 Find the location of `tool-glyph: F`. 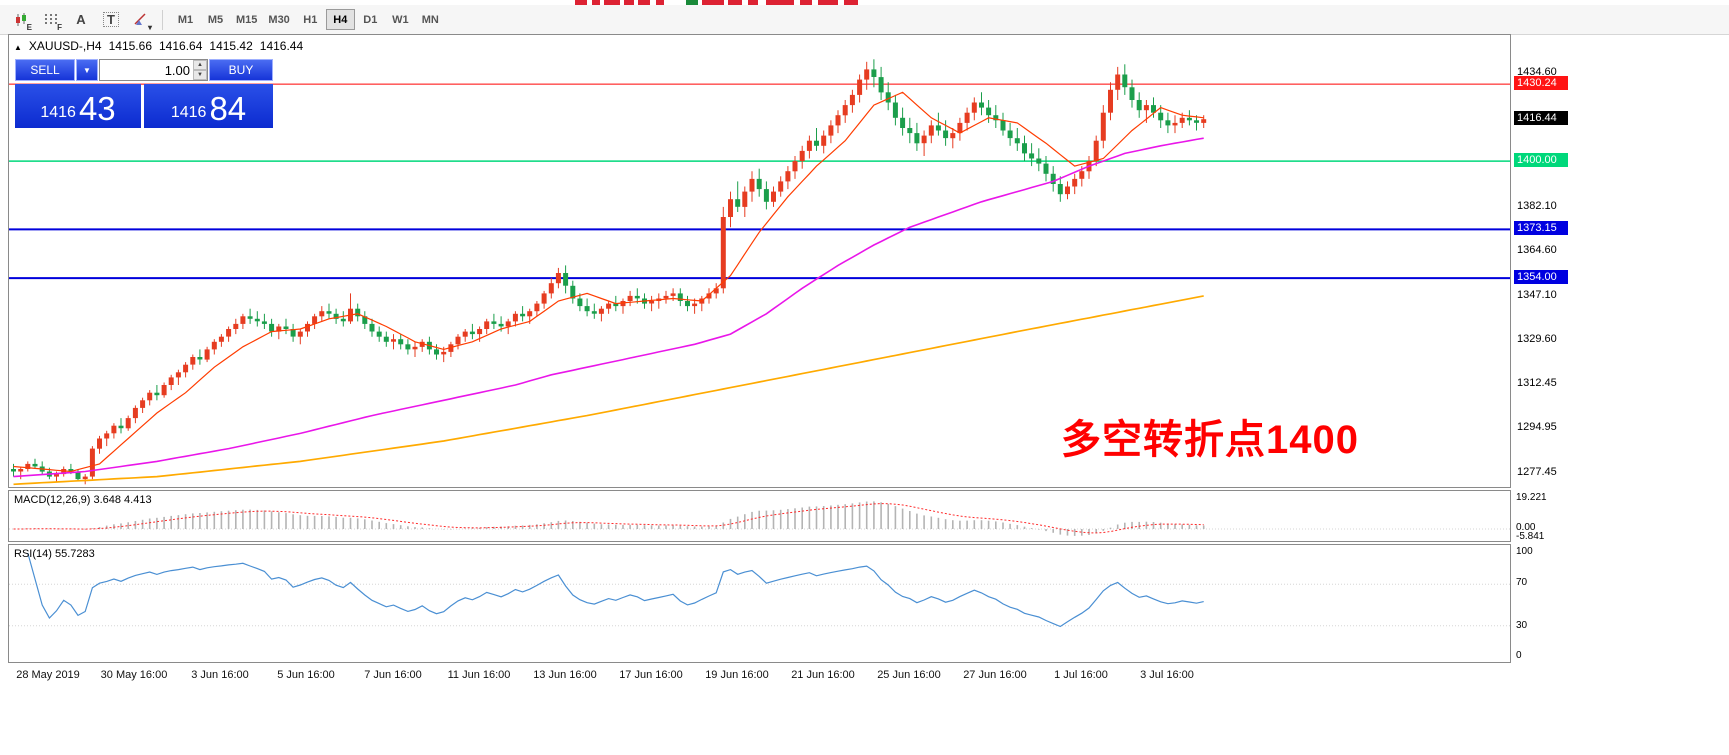

tool-glyph: F is located at coordinates (59, 27).